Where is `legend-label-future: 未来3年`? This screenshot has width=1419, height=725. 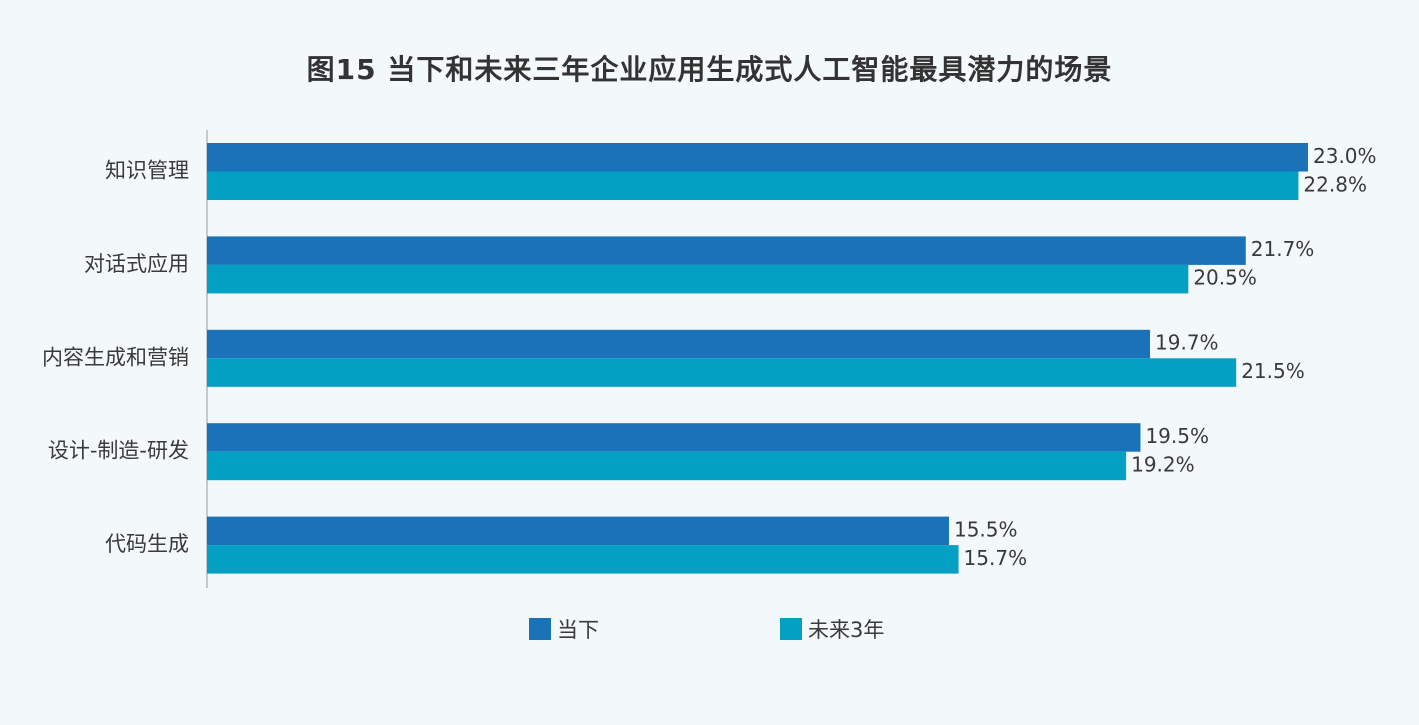
legend-label-future: 未来3年 is located at coordinates (846, 630).